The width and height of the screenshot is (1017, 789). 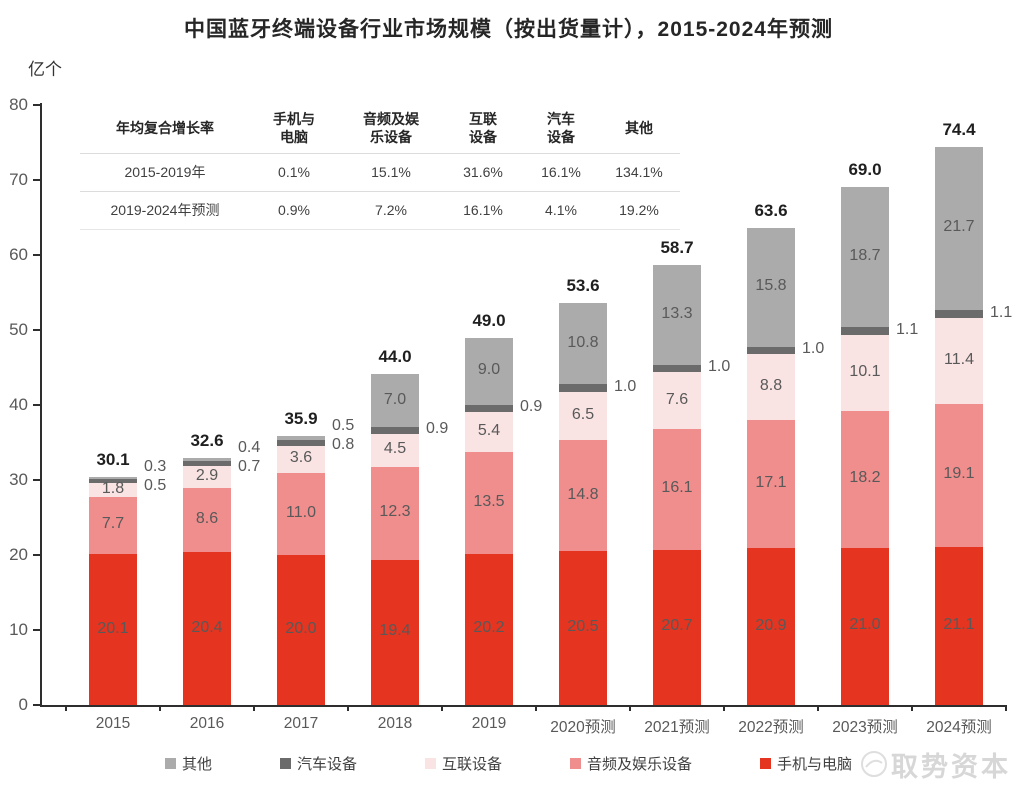 What do you see at coordinates (677, 400) in the screenshot?
I see `bar-segment-connected-devices-2021预测` at bounding box center [677, 400].